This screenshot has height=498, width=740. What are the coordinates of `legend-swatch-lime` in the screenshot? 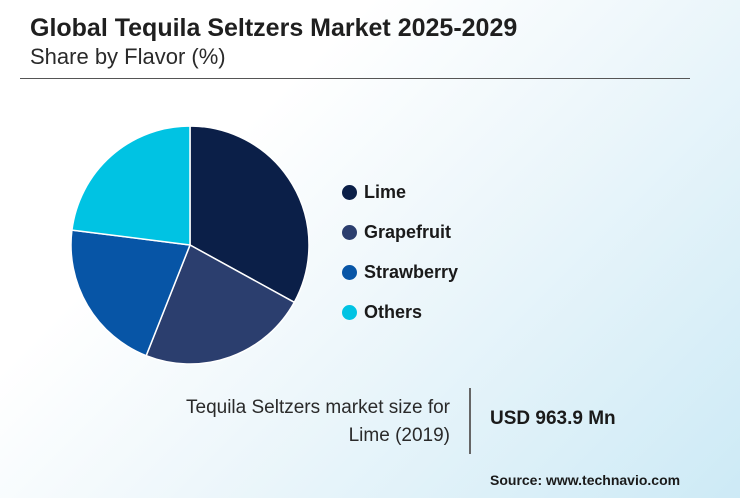 It's located at (349, 192).